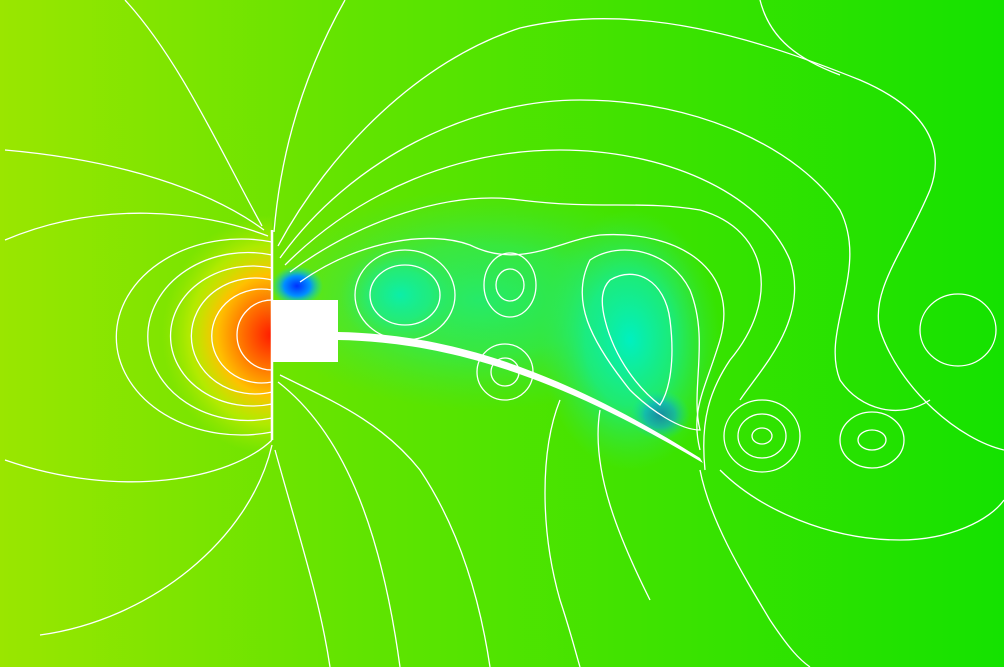  I want to click on bluff-body, so click(305, 331).